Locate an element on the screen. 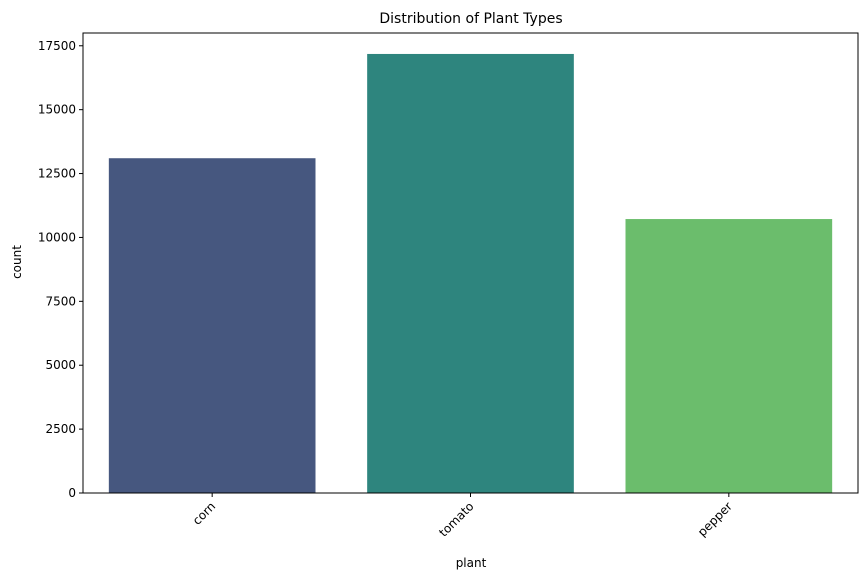 This screenshot has height=578, width=868. y-tick-label-5000: 5000 is located at coordinates (60, 365).